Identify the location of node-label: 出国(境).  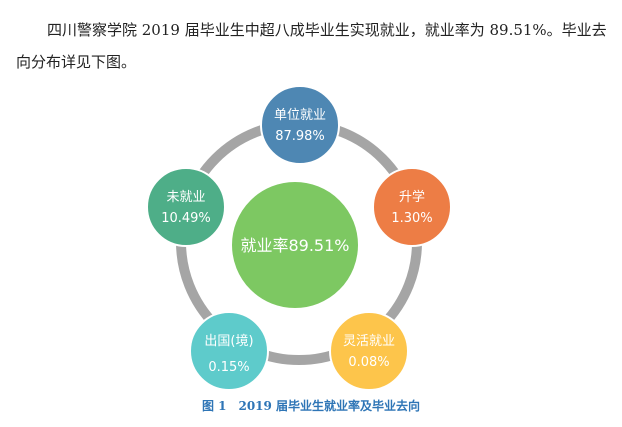
(228, 341).